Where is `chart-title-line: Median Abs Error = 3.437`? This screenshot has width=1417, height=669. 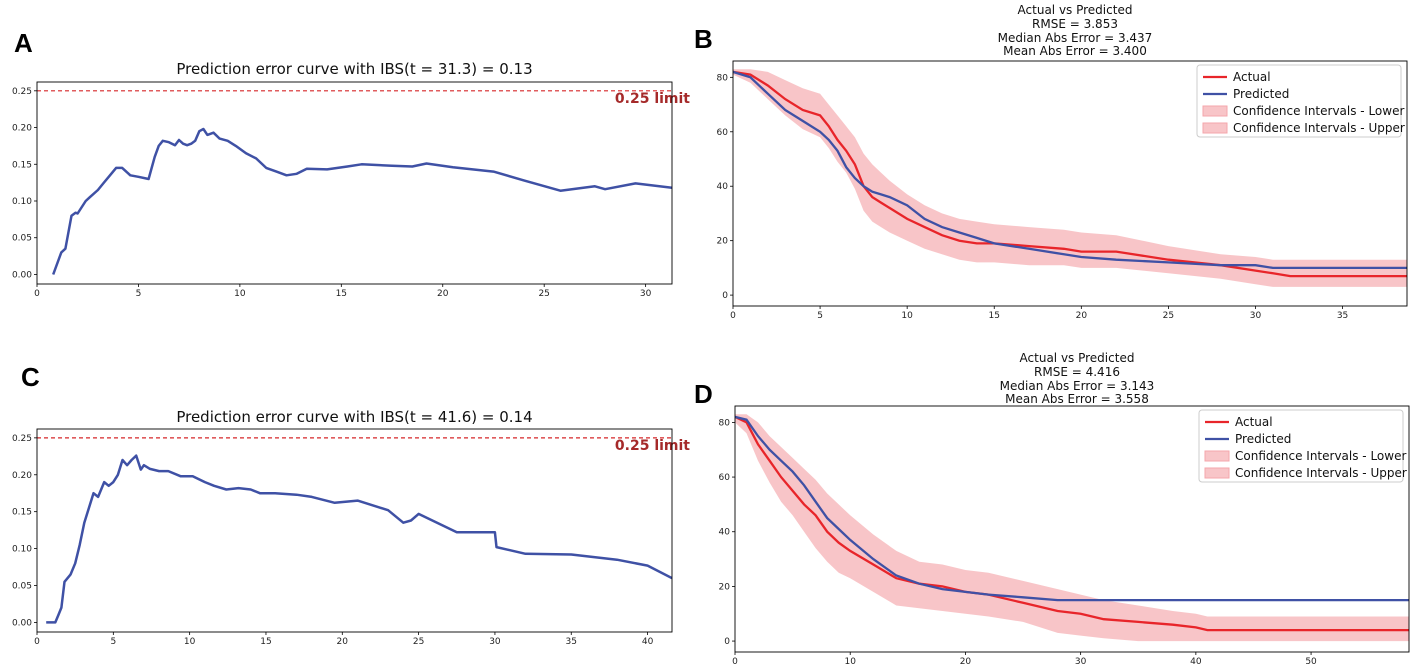 chart-title-line: Median Abs Error = 3.437 is located at coordinates (1075, 38).